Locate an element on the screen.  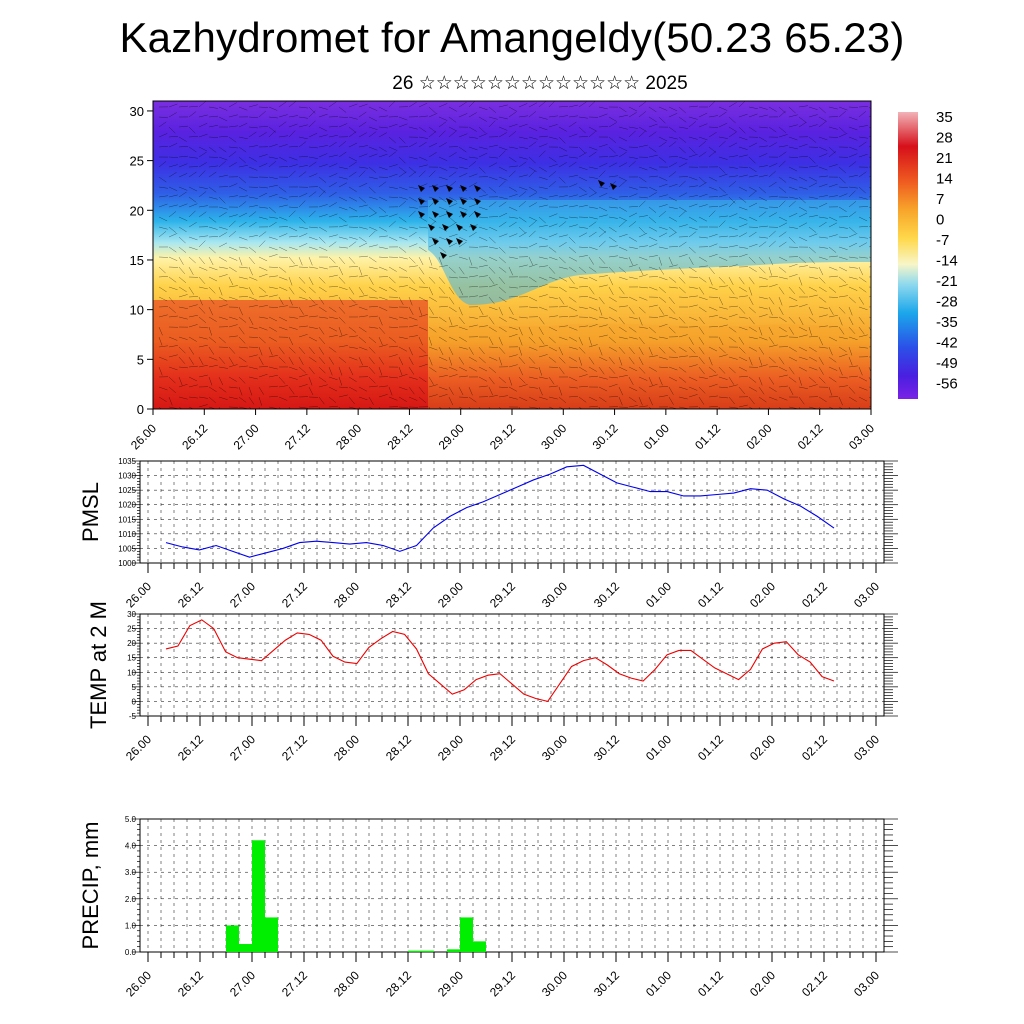
x-tick-label: 30.12 is located at coordinates (605, 436).